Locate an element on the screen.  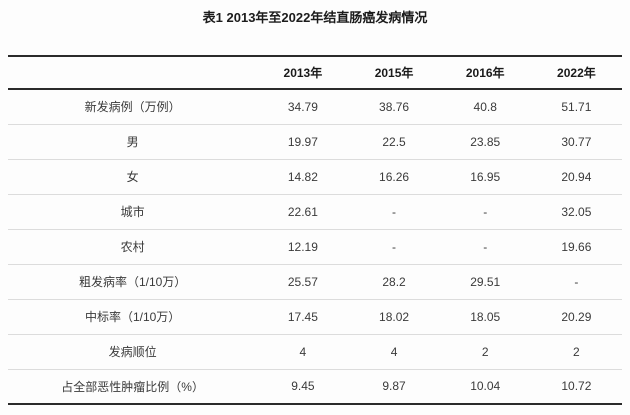
table-cell: 29.51 is located at coordinates (485, 281).